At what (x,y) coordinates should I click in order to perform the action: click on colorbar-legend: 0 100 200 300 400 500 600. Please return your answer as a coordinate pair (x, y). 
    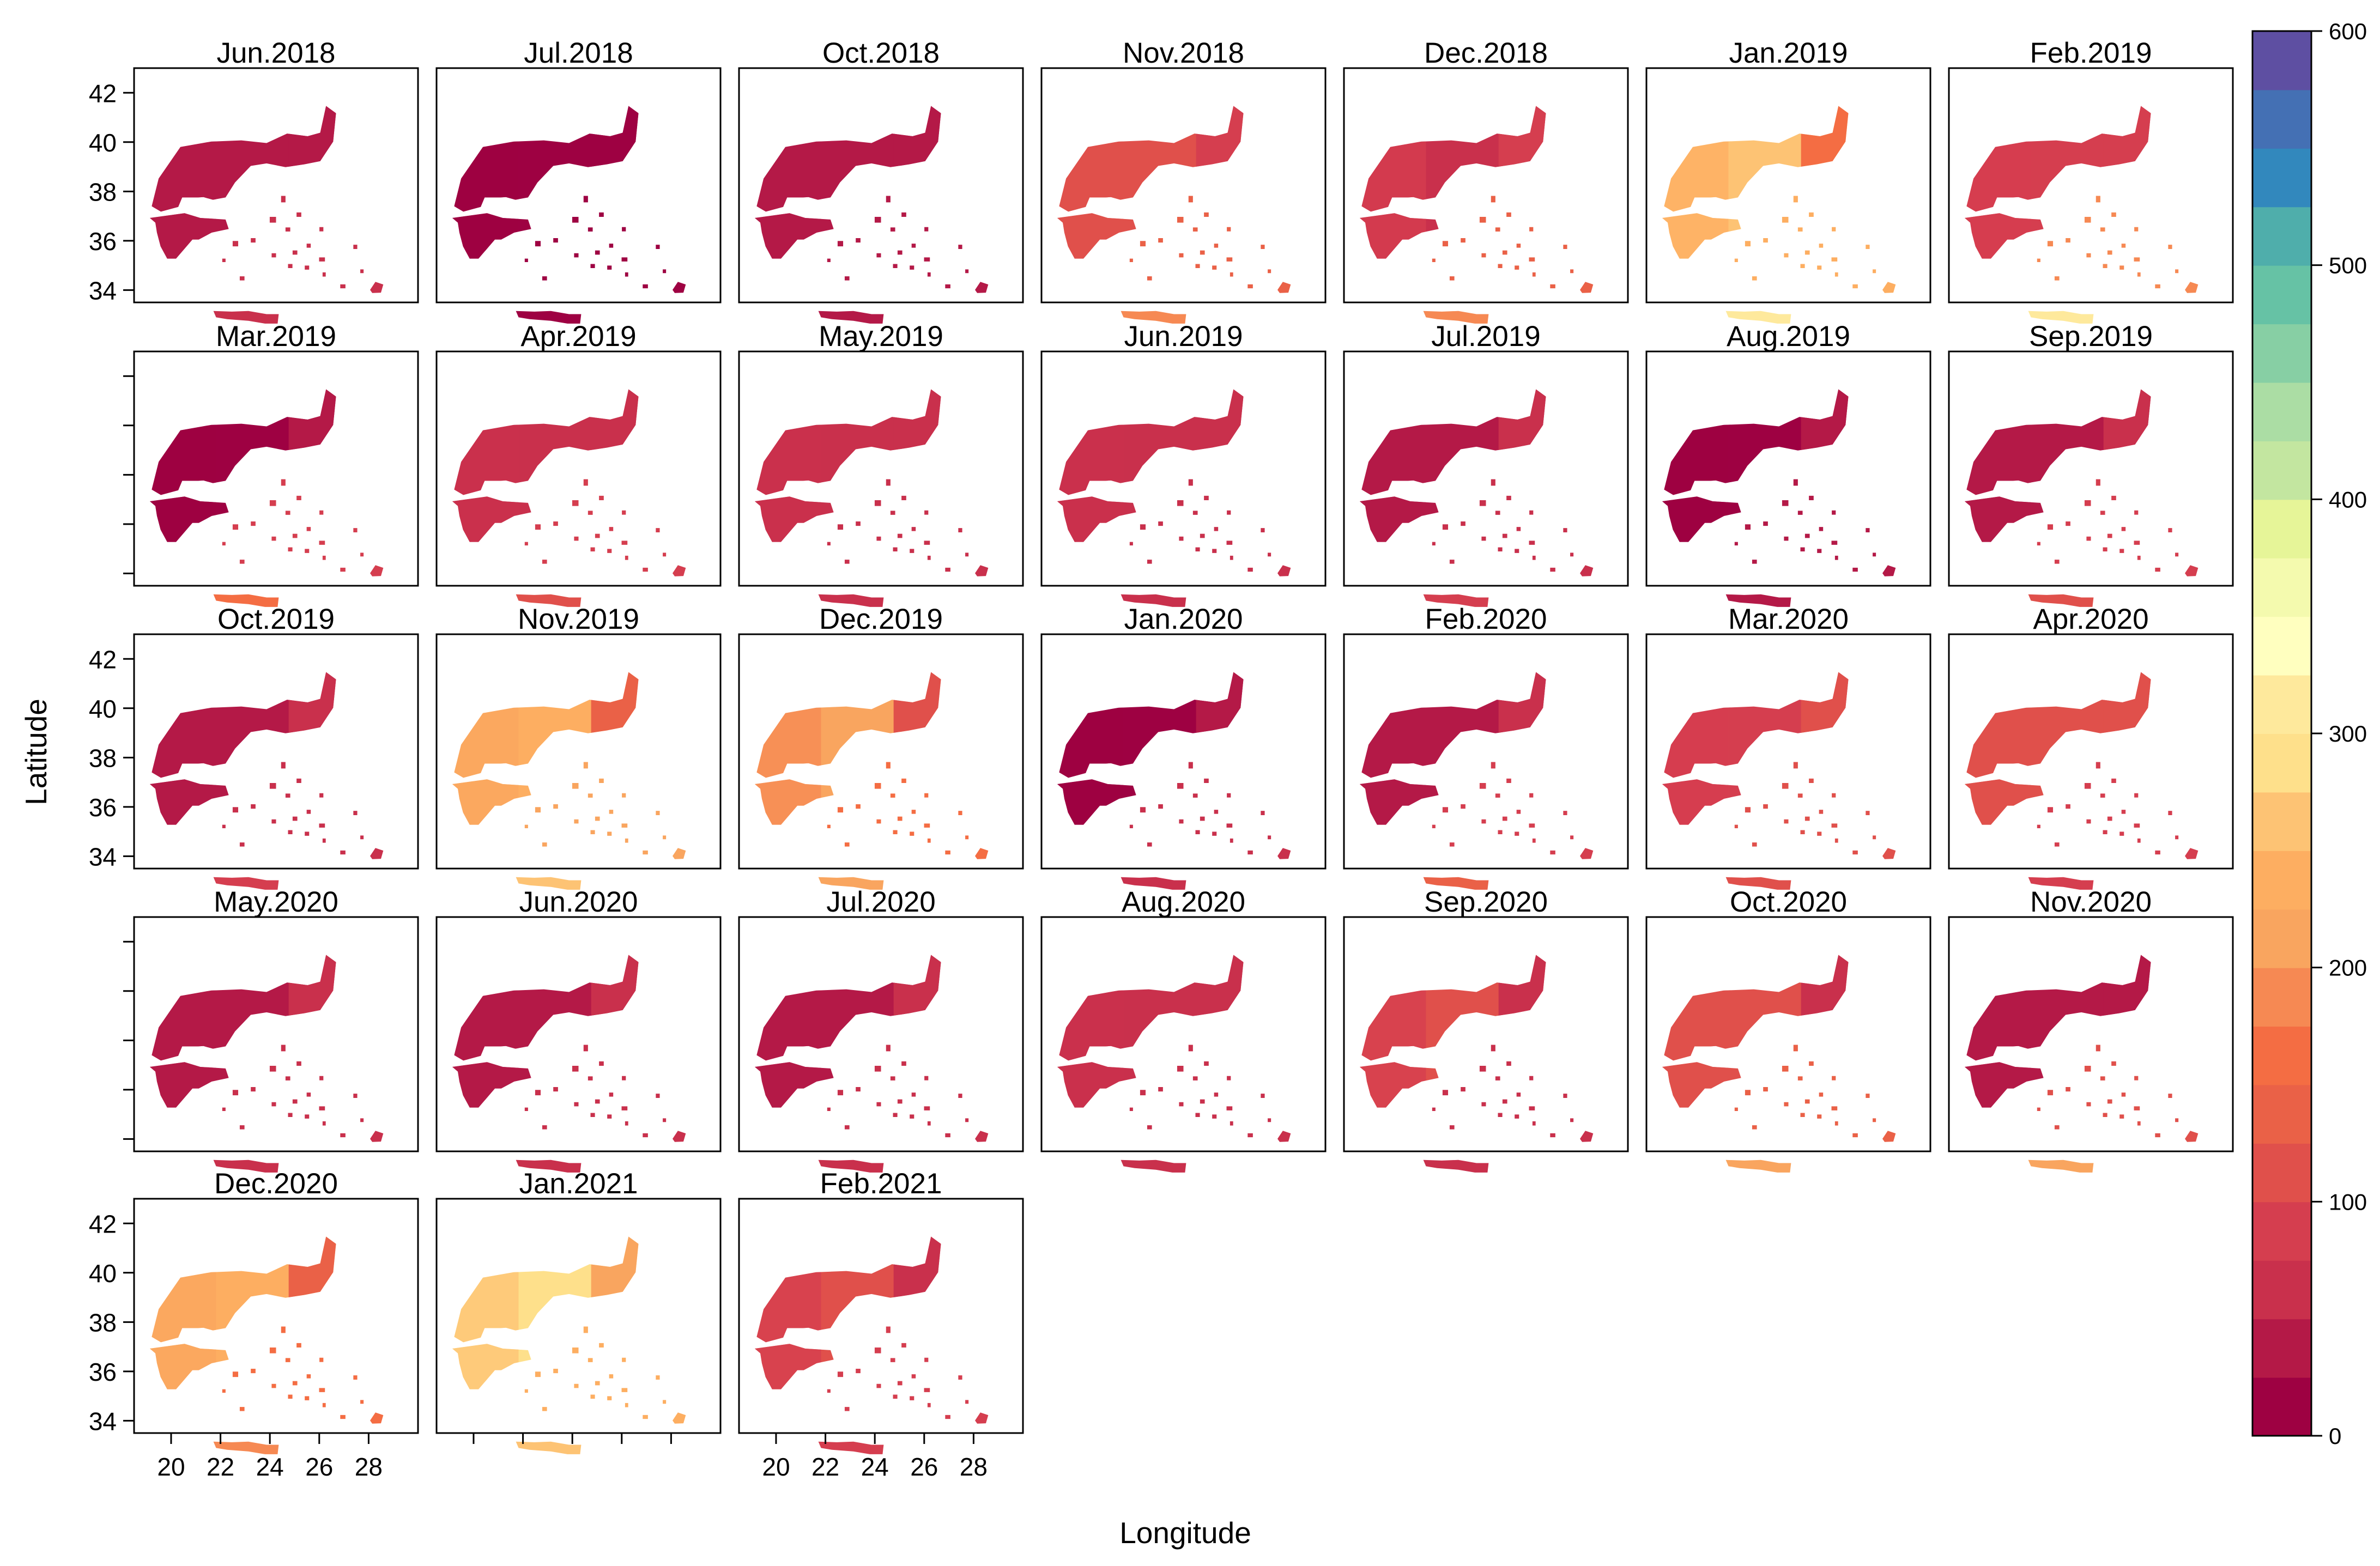
    Looking at the image, I should click on (2309, 734).